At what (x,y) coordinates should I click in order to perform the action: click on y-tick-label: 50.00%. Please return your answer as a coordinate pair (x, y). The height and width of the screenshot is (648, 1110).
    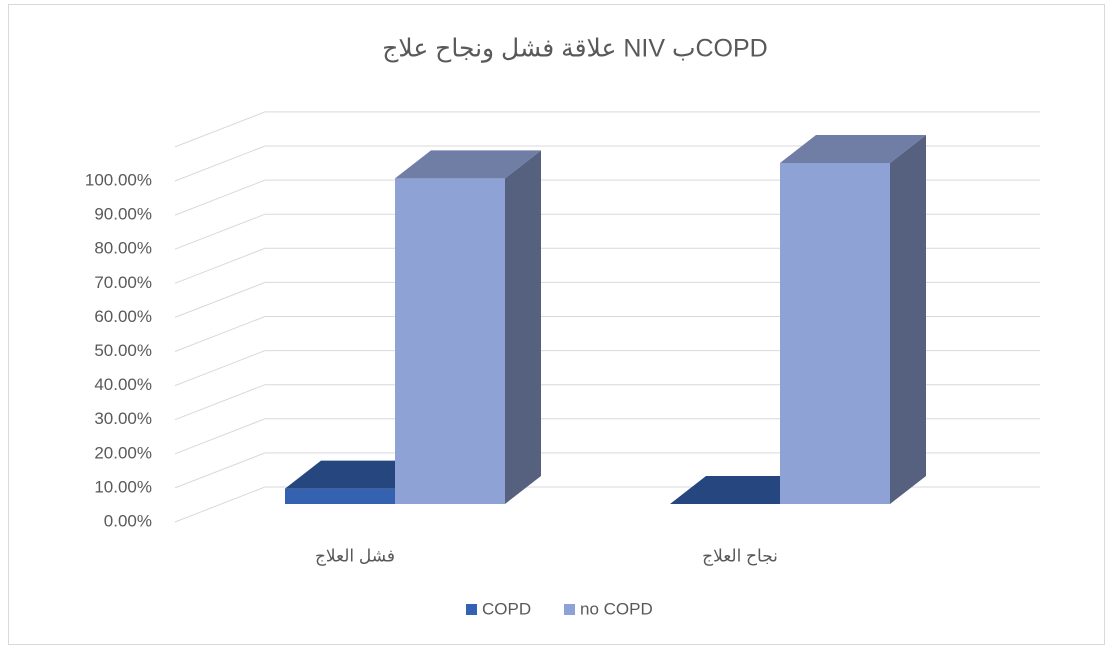
    Looking at the image, I should click on (123, 350).